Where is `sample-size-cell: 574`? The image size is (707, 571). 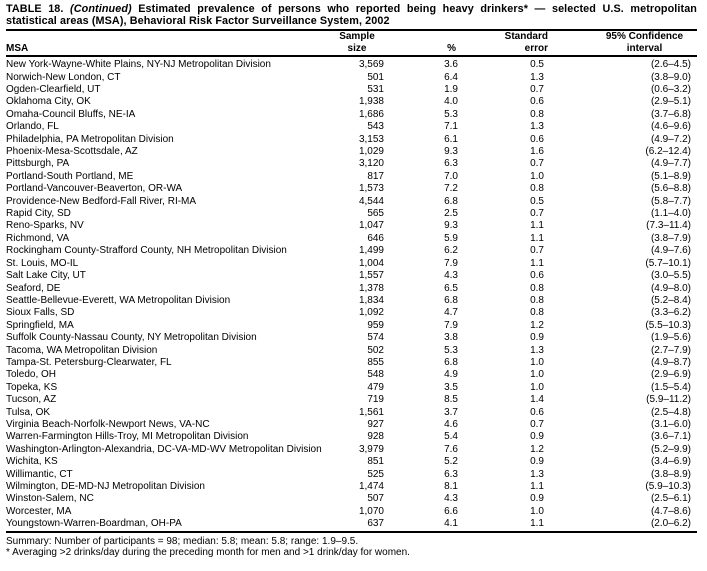
sample-size-cell: 574 is located at coordinates (375, 338).